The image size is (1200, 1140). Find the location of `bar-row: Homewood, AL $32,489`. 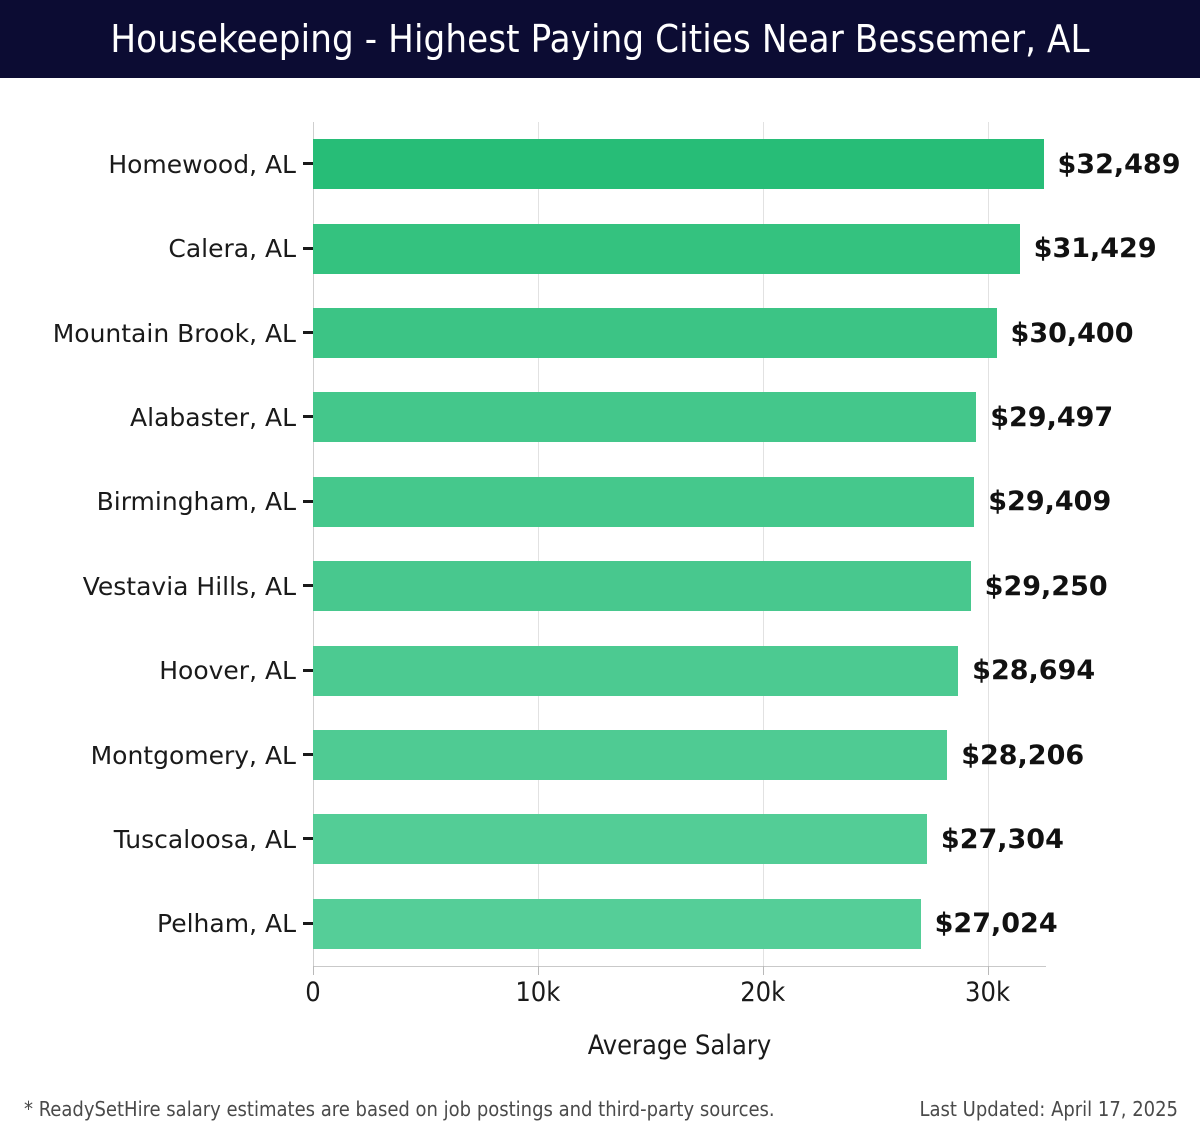

bar-row: Homewood, AL $32,489 is located at coordinates (600, 164).